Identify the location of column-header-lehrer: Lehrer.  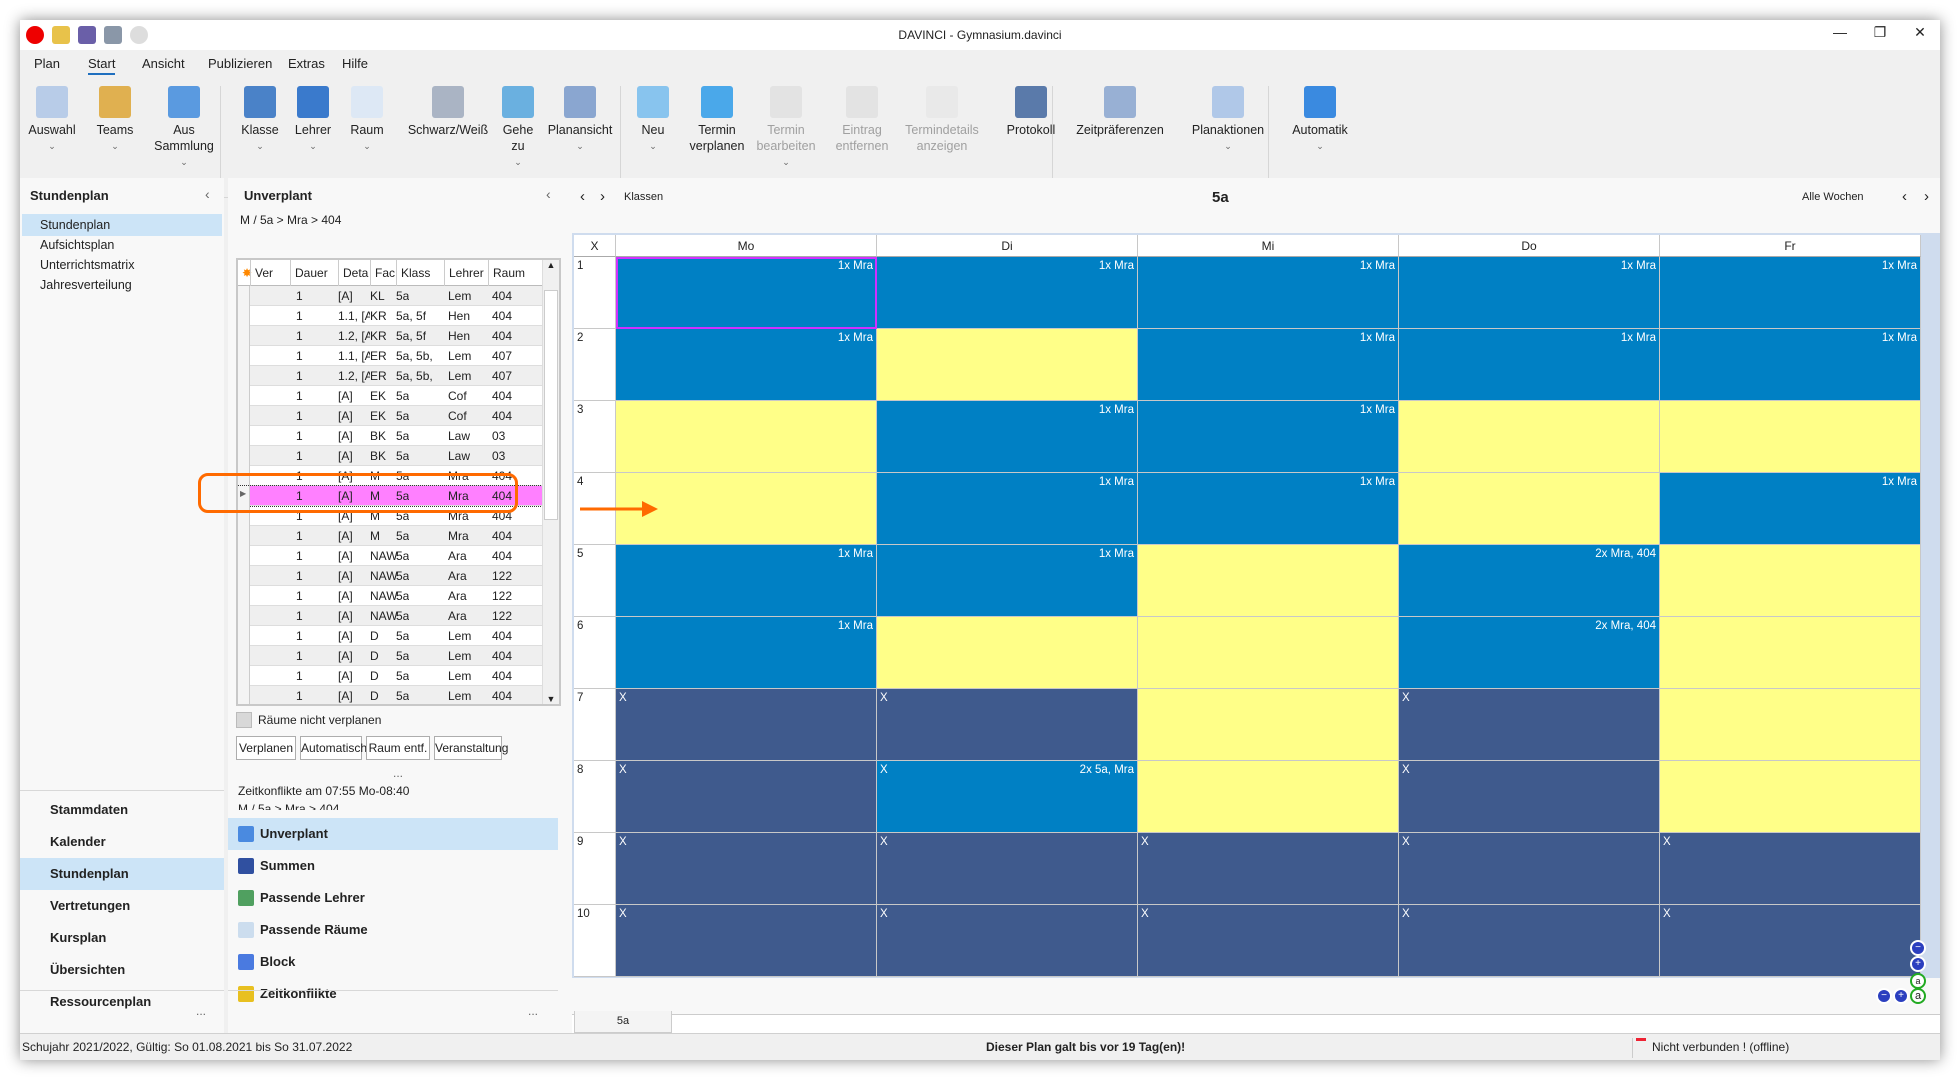
(466, 273).